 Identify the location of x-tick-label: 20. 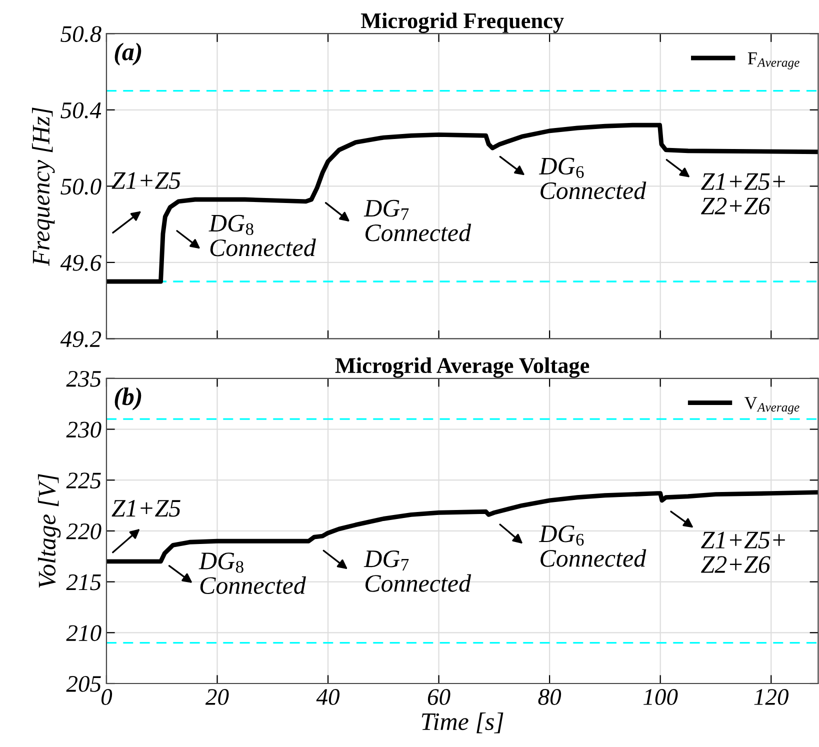
(217, 697).